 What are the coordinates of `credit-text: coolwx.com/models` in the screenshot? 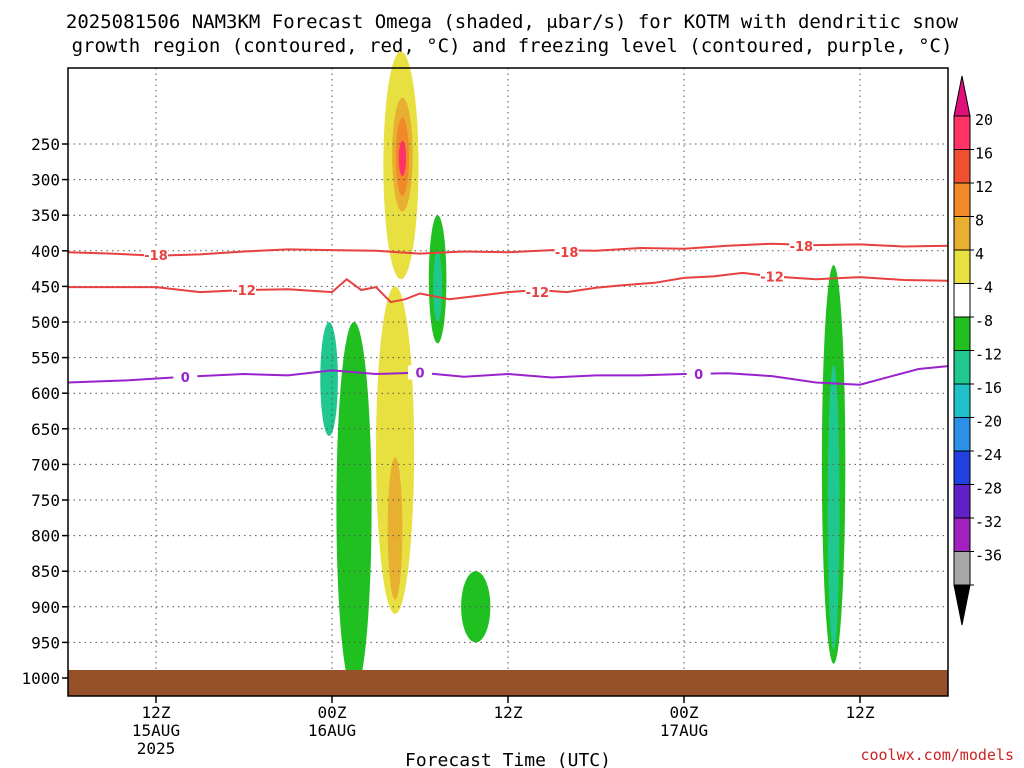 It's located at (937, 755).